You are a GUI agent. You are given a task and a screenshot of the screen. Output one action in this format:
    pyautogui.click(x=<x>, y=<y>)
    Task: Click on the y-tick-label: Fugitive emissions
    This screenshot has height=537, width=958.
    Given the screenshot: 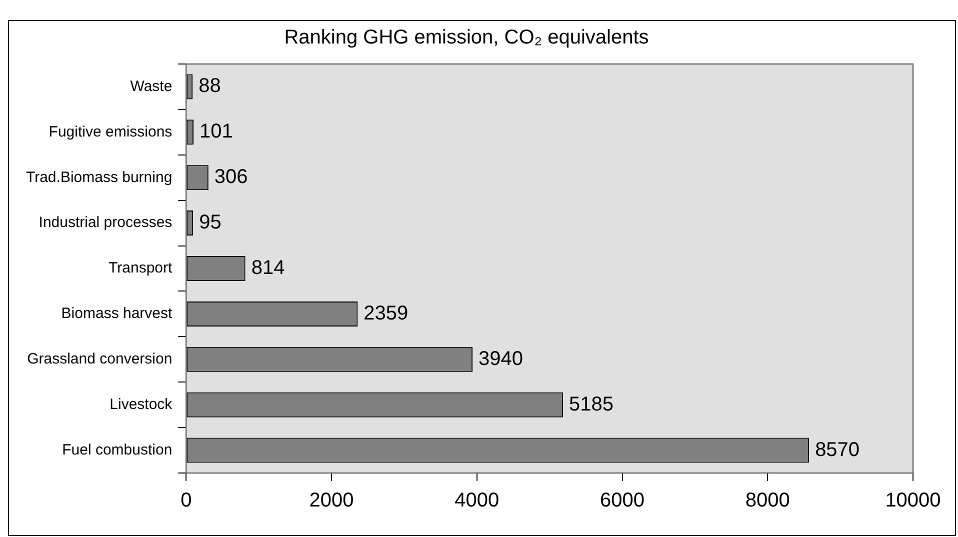 What is the action you would take?
    pyautogui.click(x=110, y=131)
    